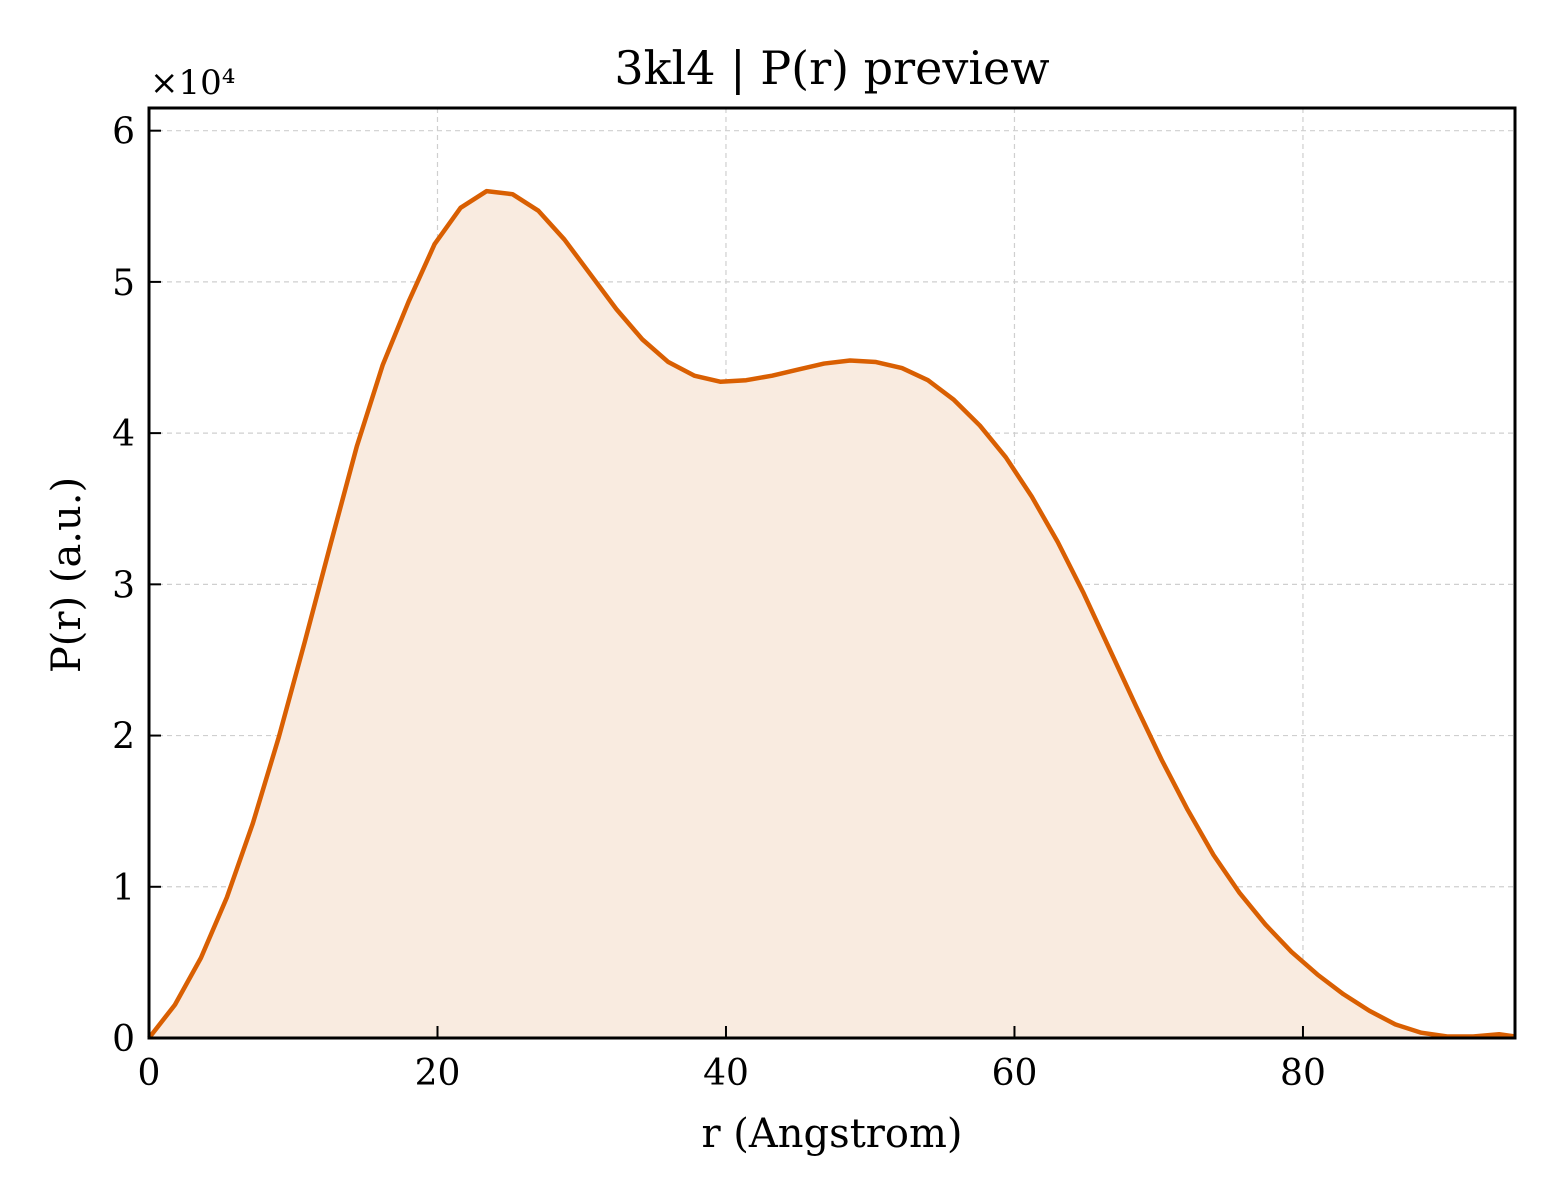  What do you see at coordinates (67, 575) in the screenshot?
I see `y-axis-label: P(r) (a.u.)` at bounding box center [67, 575].